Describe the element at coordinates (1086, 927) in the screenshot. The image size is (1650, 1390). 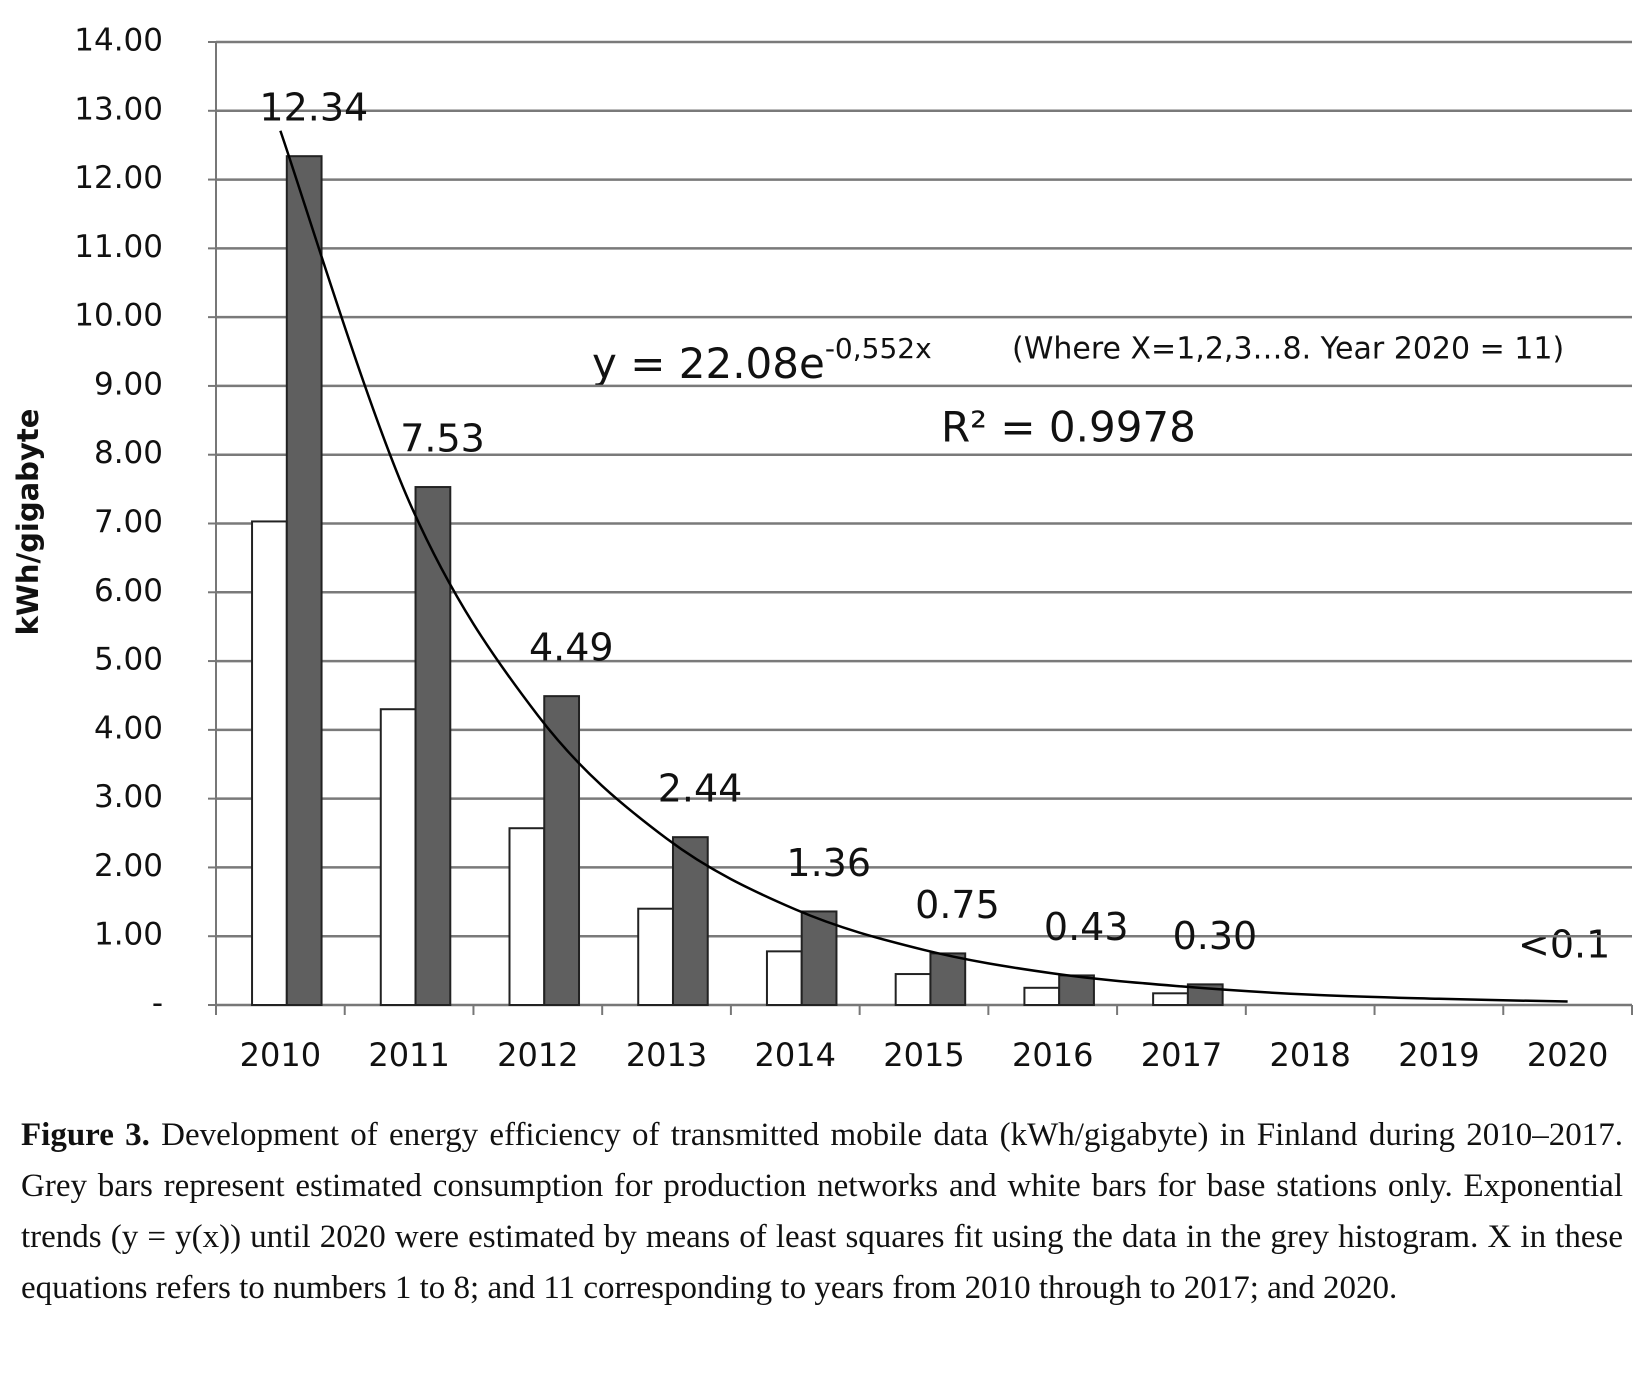
I see `value-label: 0.43` at that location.